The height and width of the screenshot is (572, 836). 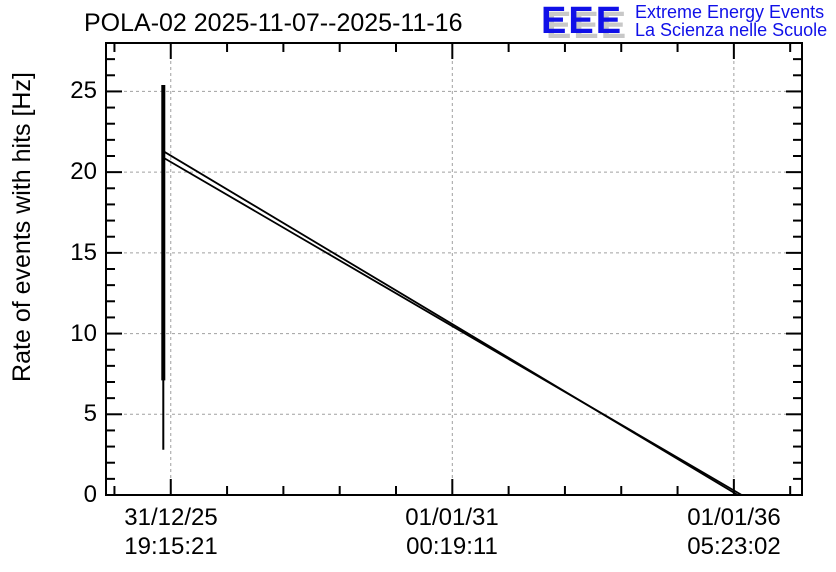 What do you see at coordinates (22, 227) in the screenshot?
I see `y-axis-title: Rate of events with hits [Hz]` at bounding box center [22, 227].